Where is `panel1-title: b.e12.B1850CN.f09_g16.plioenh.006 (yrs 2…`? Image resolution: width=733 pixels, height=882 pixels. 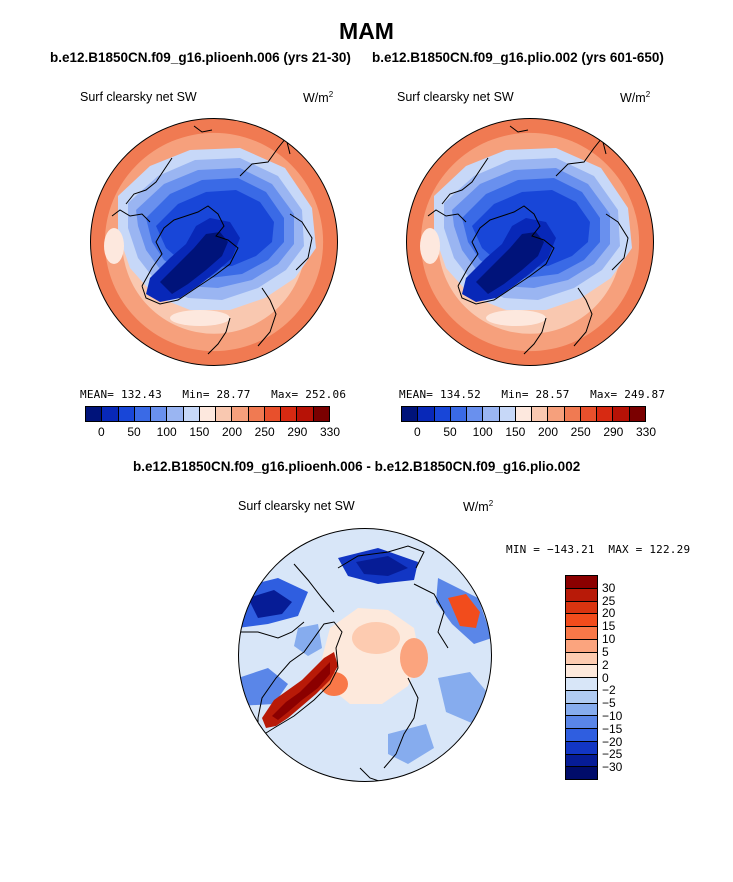
panel1-title: b.e12.B1850CN.f09_g16.plioenh.006 (yrs 2… is located at coordinates (200, 57).